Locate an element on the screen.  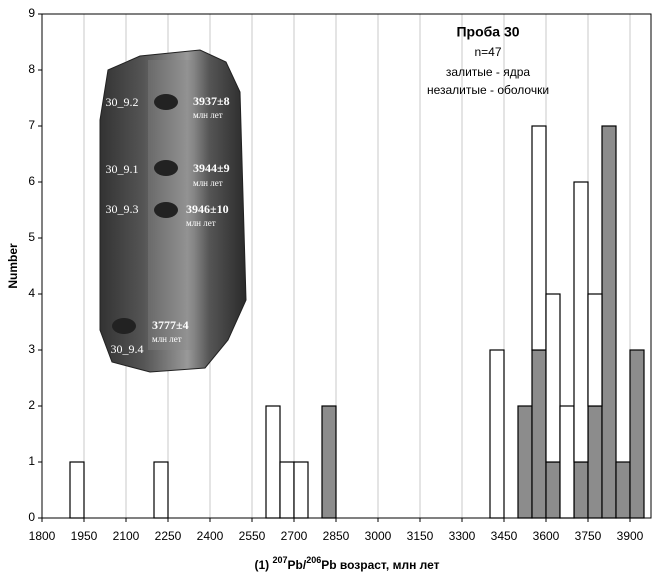
y-tick-label: 7 is located at coordinates (31, 125).